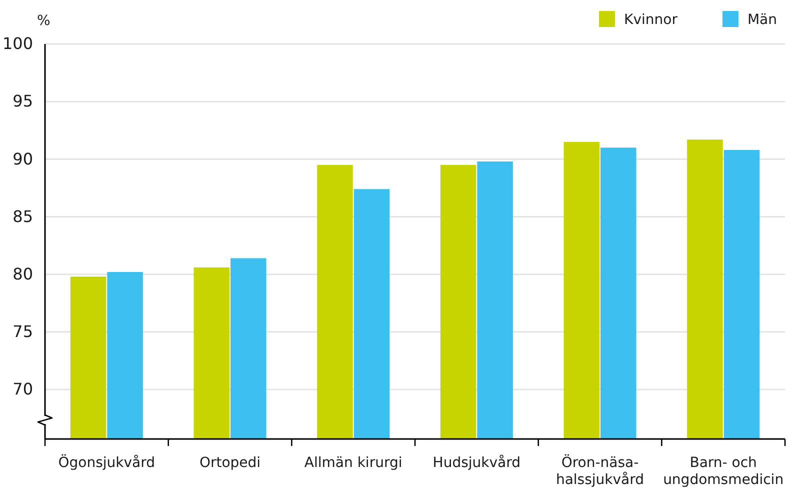 The width and height of the screenshot is (789, 491). What do you see at coordinates (22, 158) in the screenshot?
I see `y-tick-label: 90` at bounding box center [22, 158].